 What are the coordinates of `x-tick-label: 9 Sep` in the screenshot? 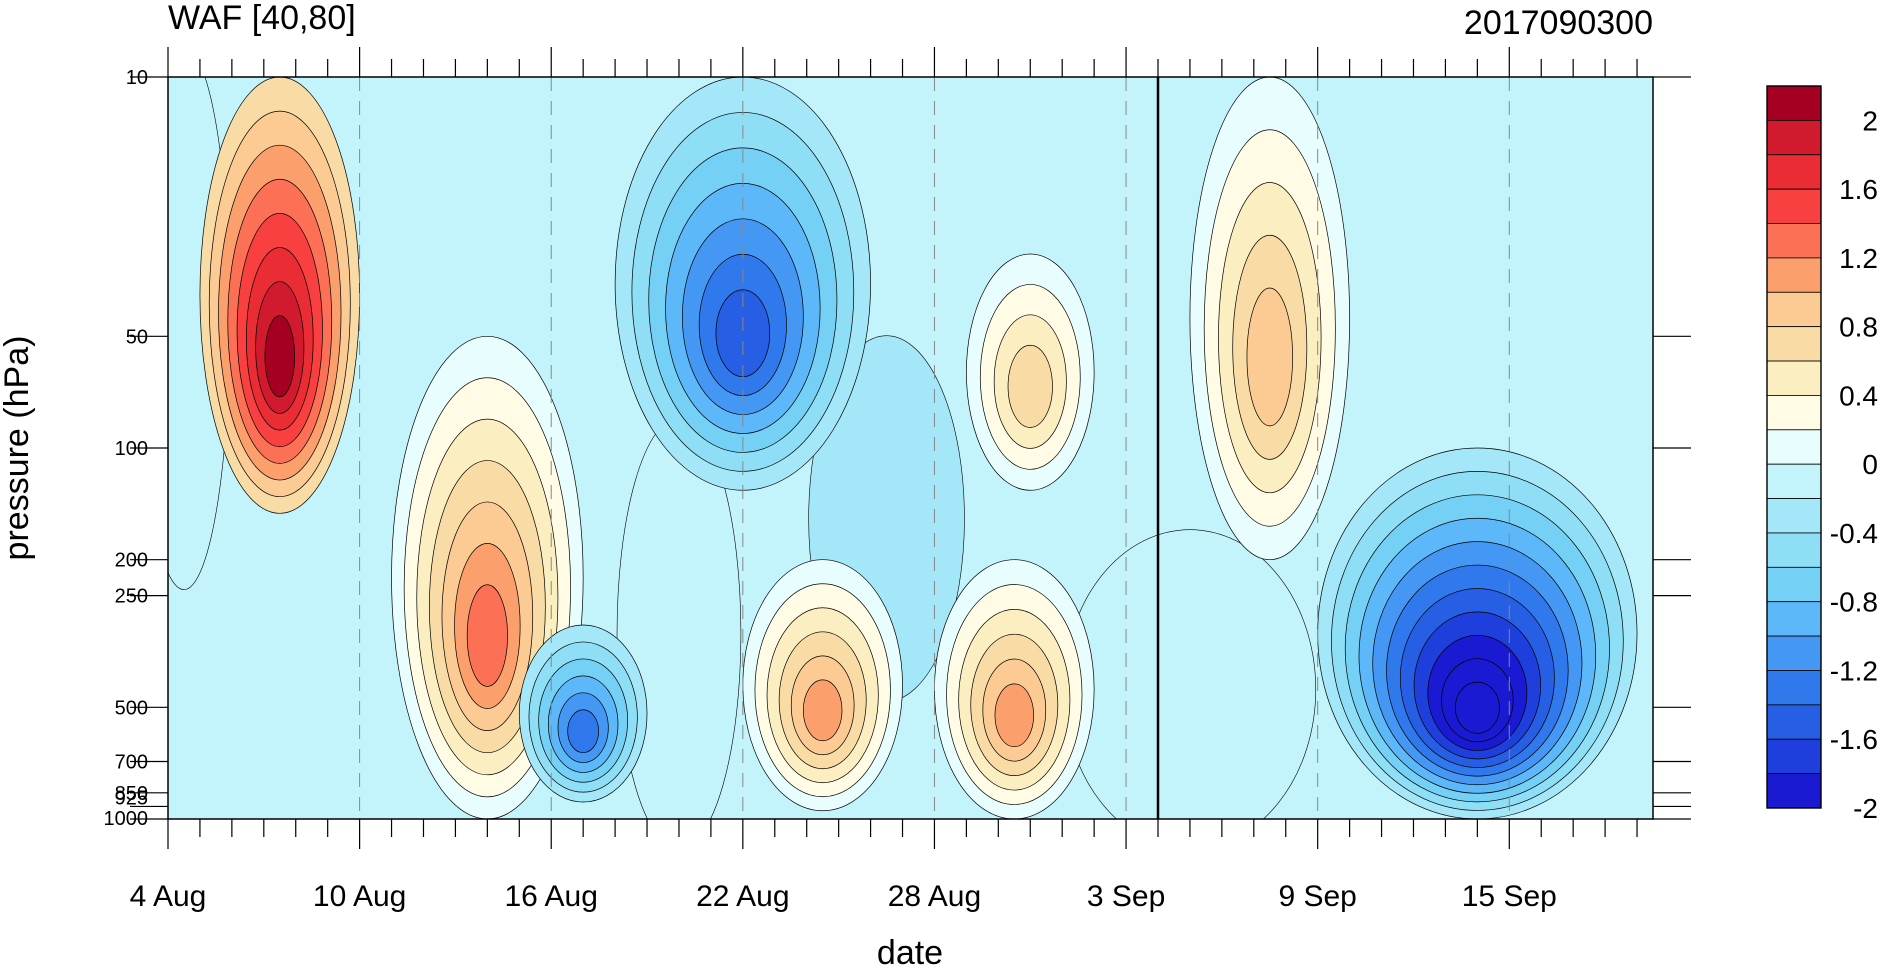 It's located at (1317, 896).